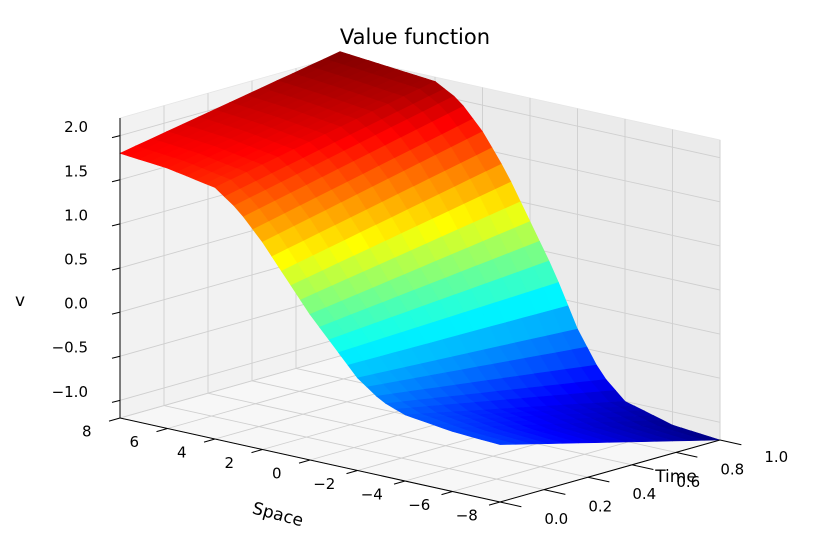  I want to click on x-tick-label: 0, so click(277, 473).